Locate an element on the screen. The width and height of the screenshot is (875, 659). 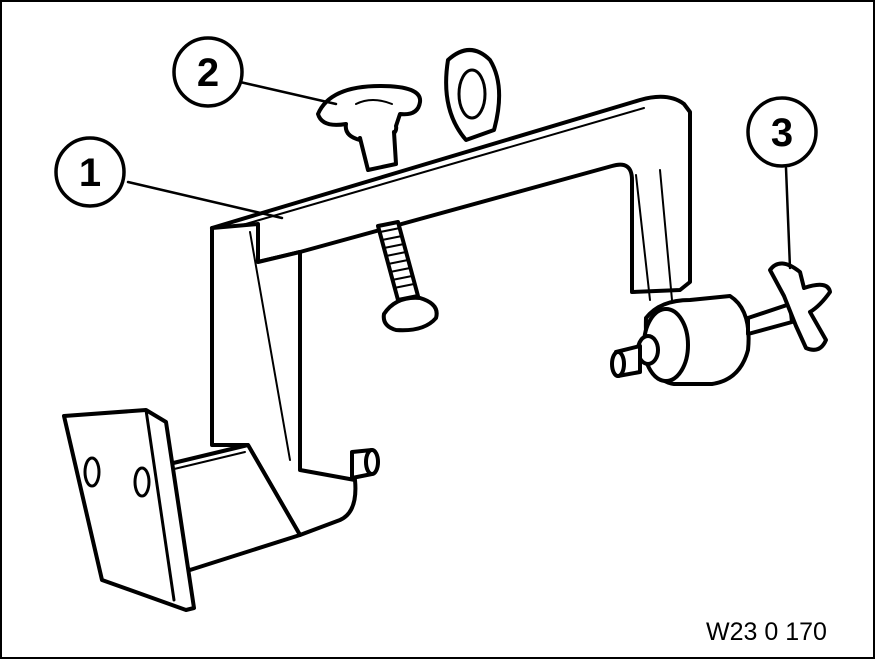
lifting-eye is located at coordinates (473, 95).